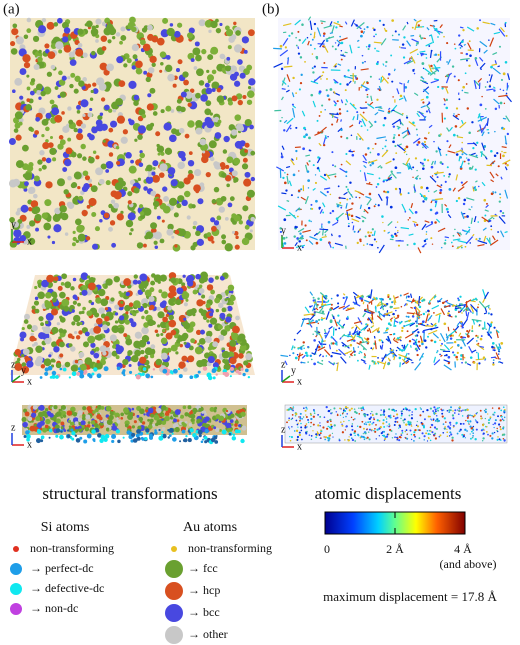 Image resolution: width=520 pixels, height=645 pixels. Describe the element at coordinates (16, 379) in the screenshot. I see `axis-arrow` at that location.